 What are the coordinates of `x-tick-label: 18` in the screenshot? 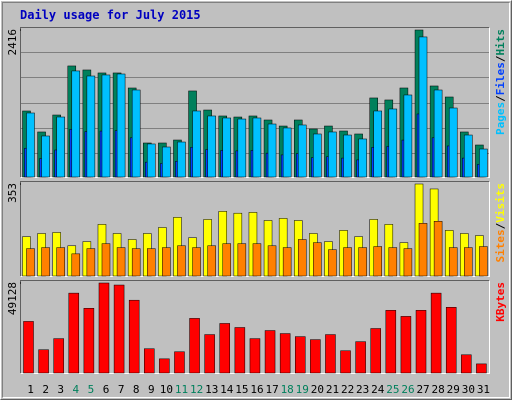 It's located at (287, 389).